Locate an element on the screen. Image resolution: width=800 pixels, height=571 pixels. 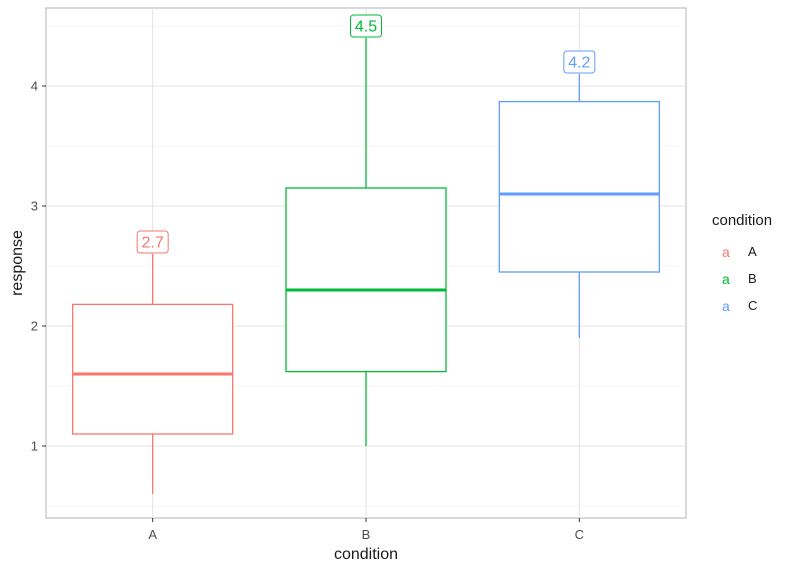
legend-label-a: A is located at coordinates (752, 251).